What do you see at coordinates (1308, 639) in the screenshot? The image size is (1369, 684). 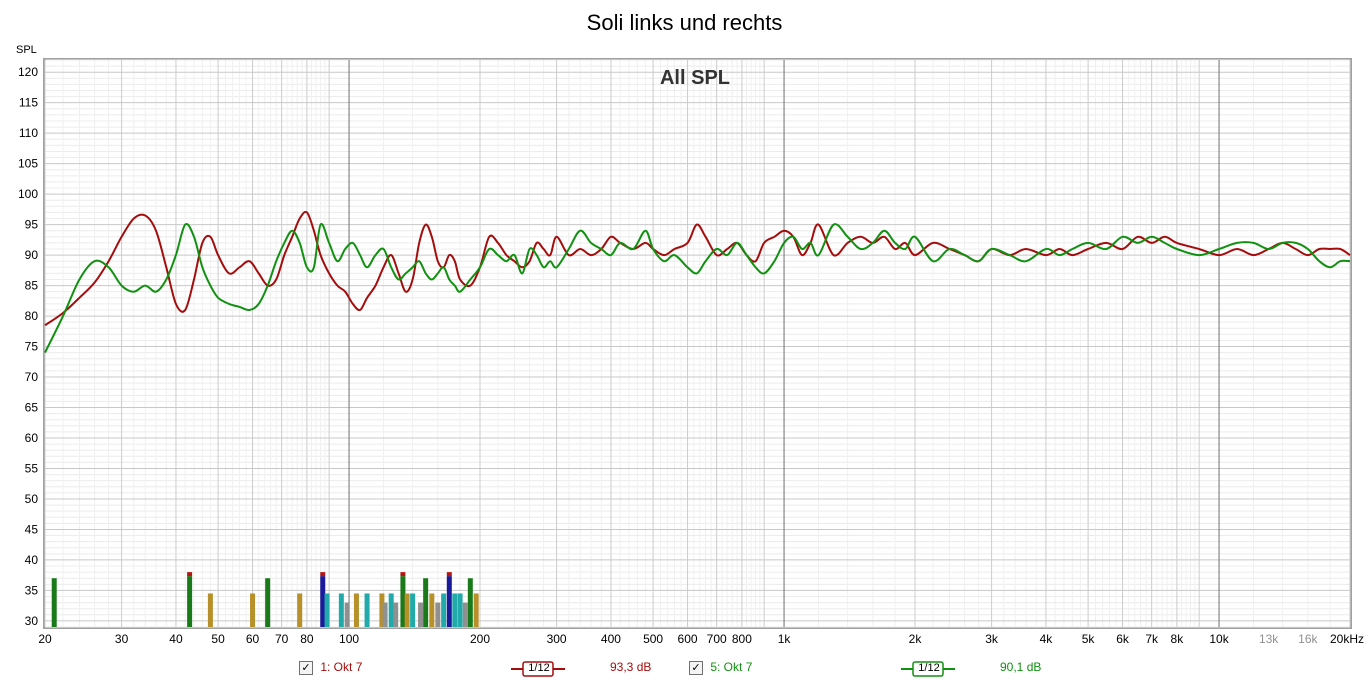 I see `x-tick-label: 16k` at bounding box center [1308, 639].